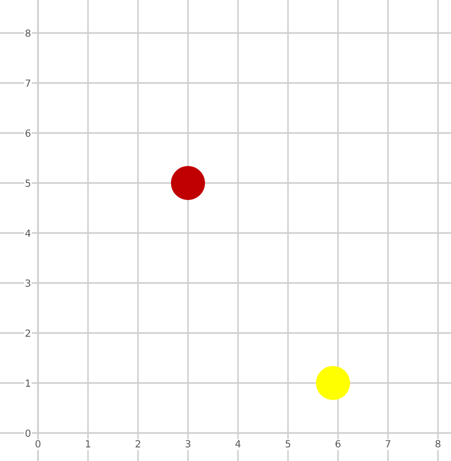 The height and width of the screenshot is (461, 451). Describe the element at coordinates (438, 444) in the screenshot. I see `x-tick-label: 8` at that location.